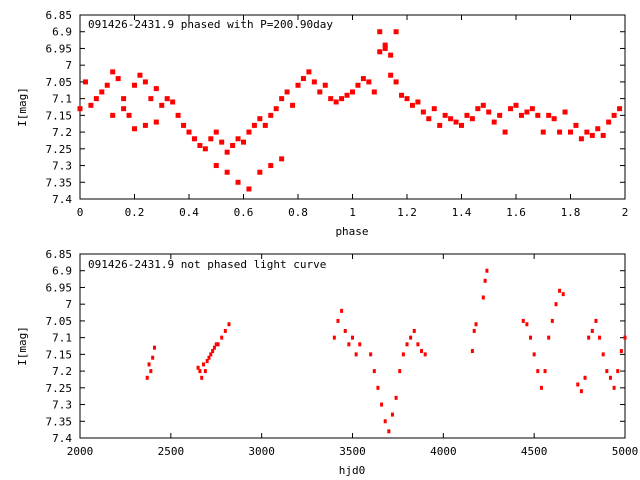 This screenshot has width=640, height=480. I want to click on y-tick-label: 6.95, so click(59, 48).